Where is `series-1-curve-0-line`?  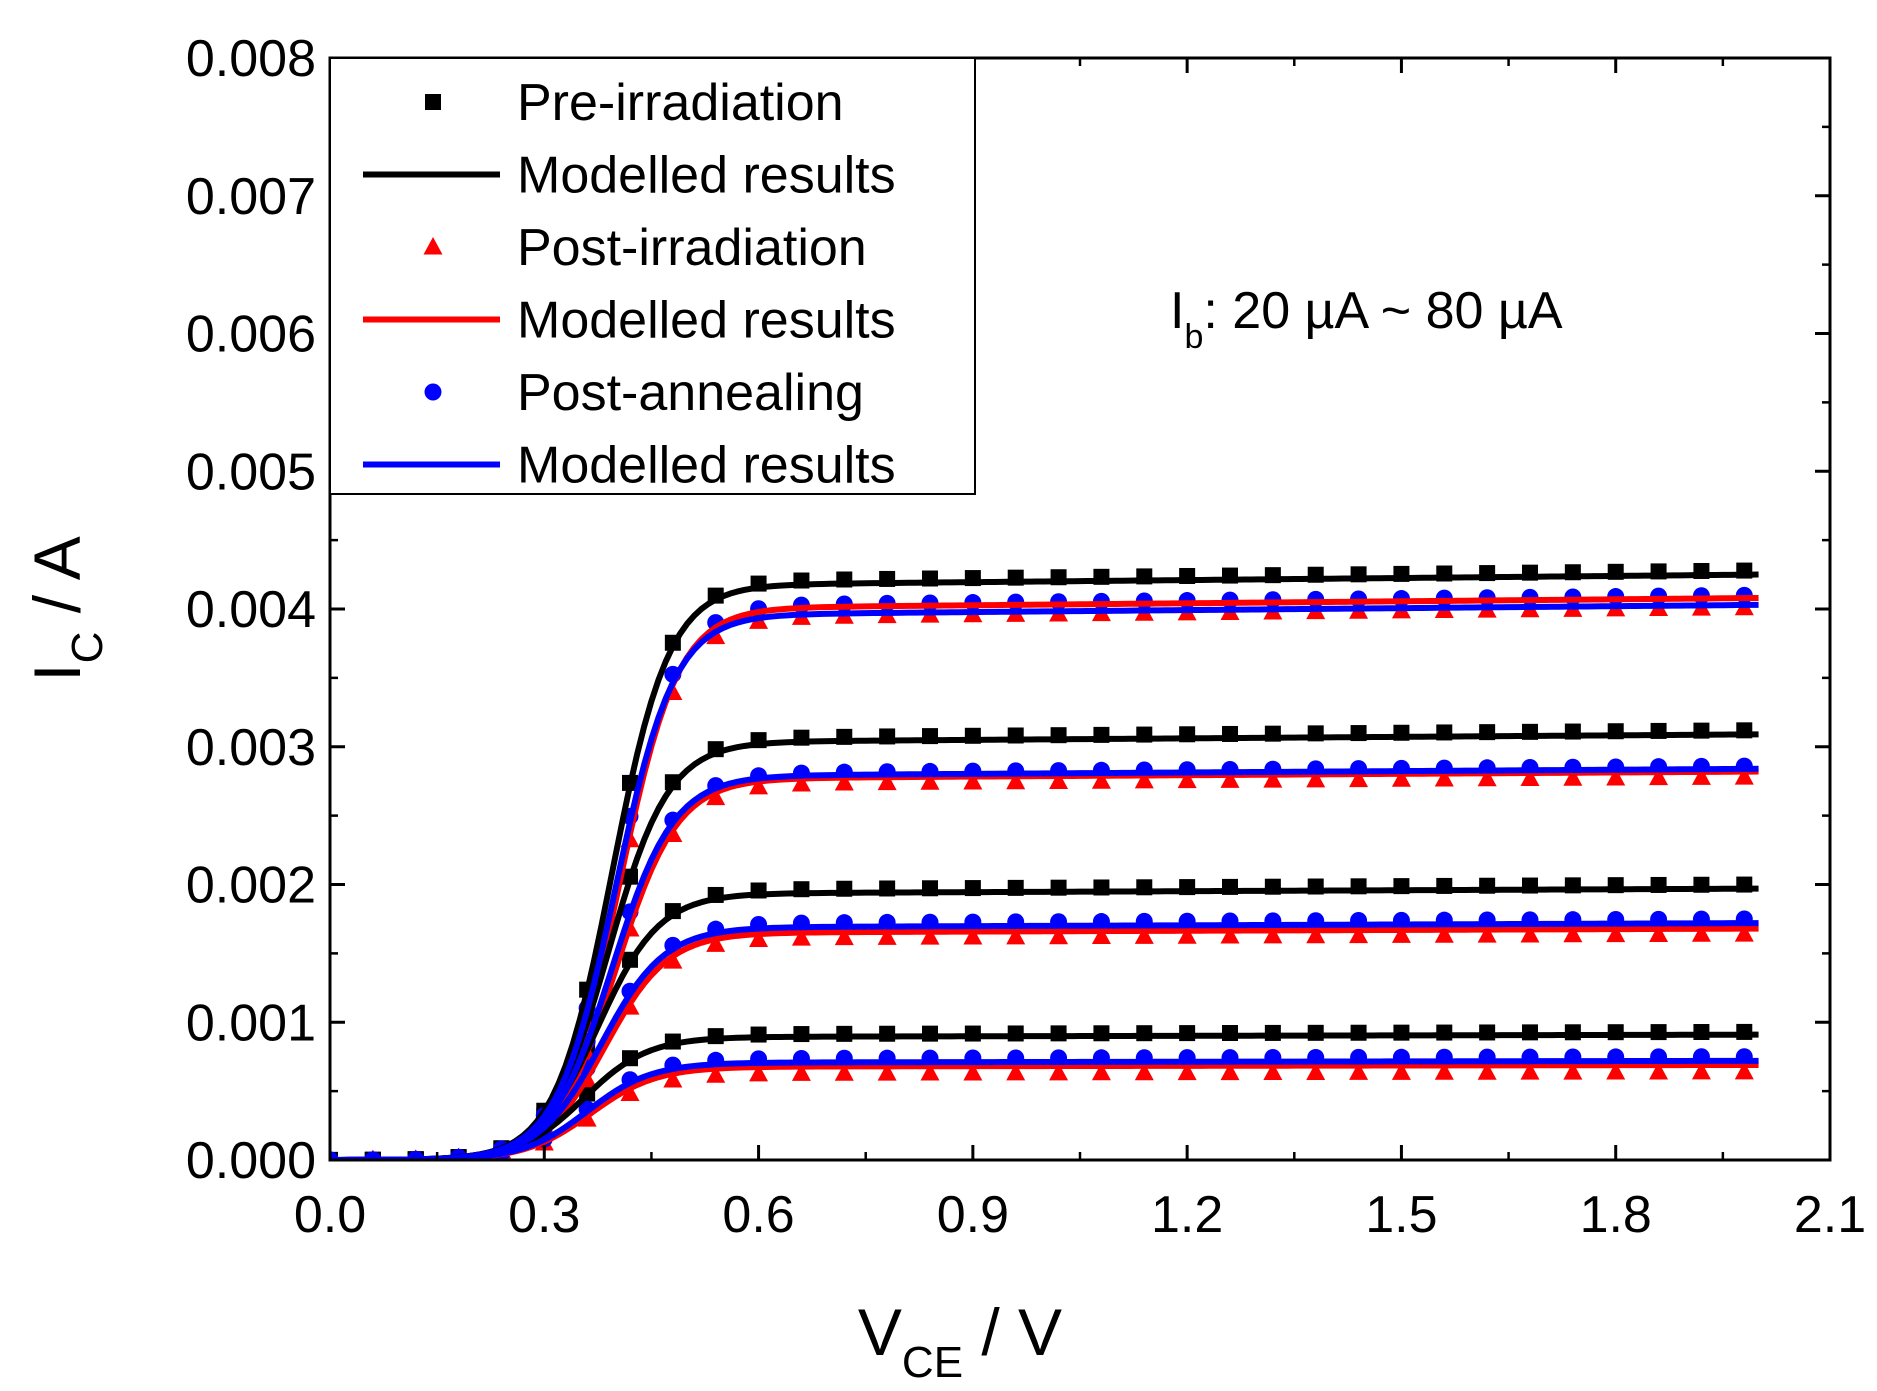 series-1-curve-0-line is located at coordinates (1044, 1095).